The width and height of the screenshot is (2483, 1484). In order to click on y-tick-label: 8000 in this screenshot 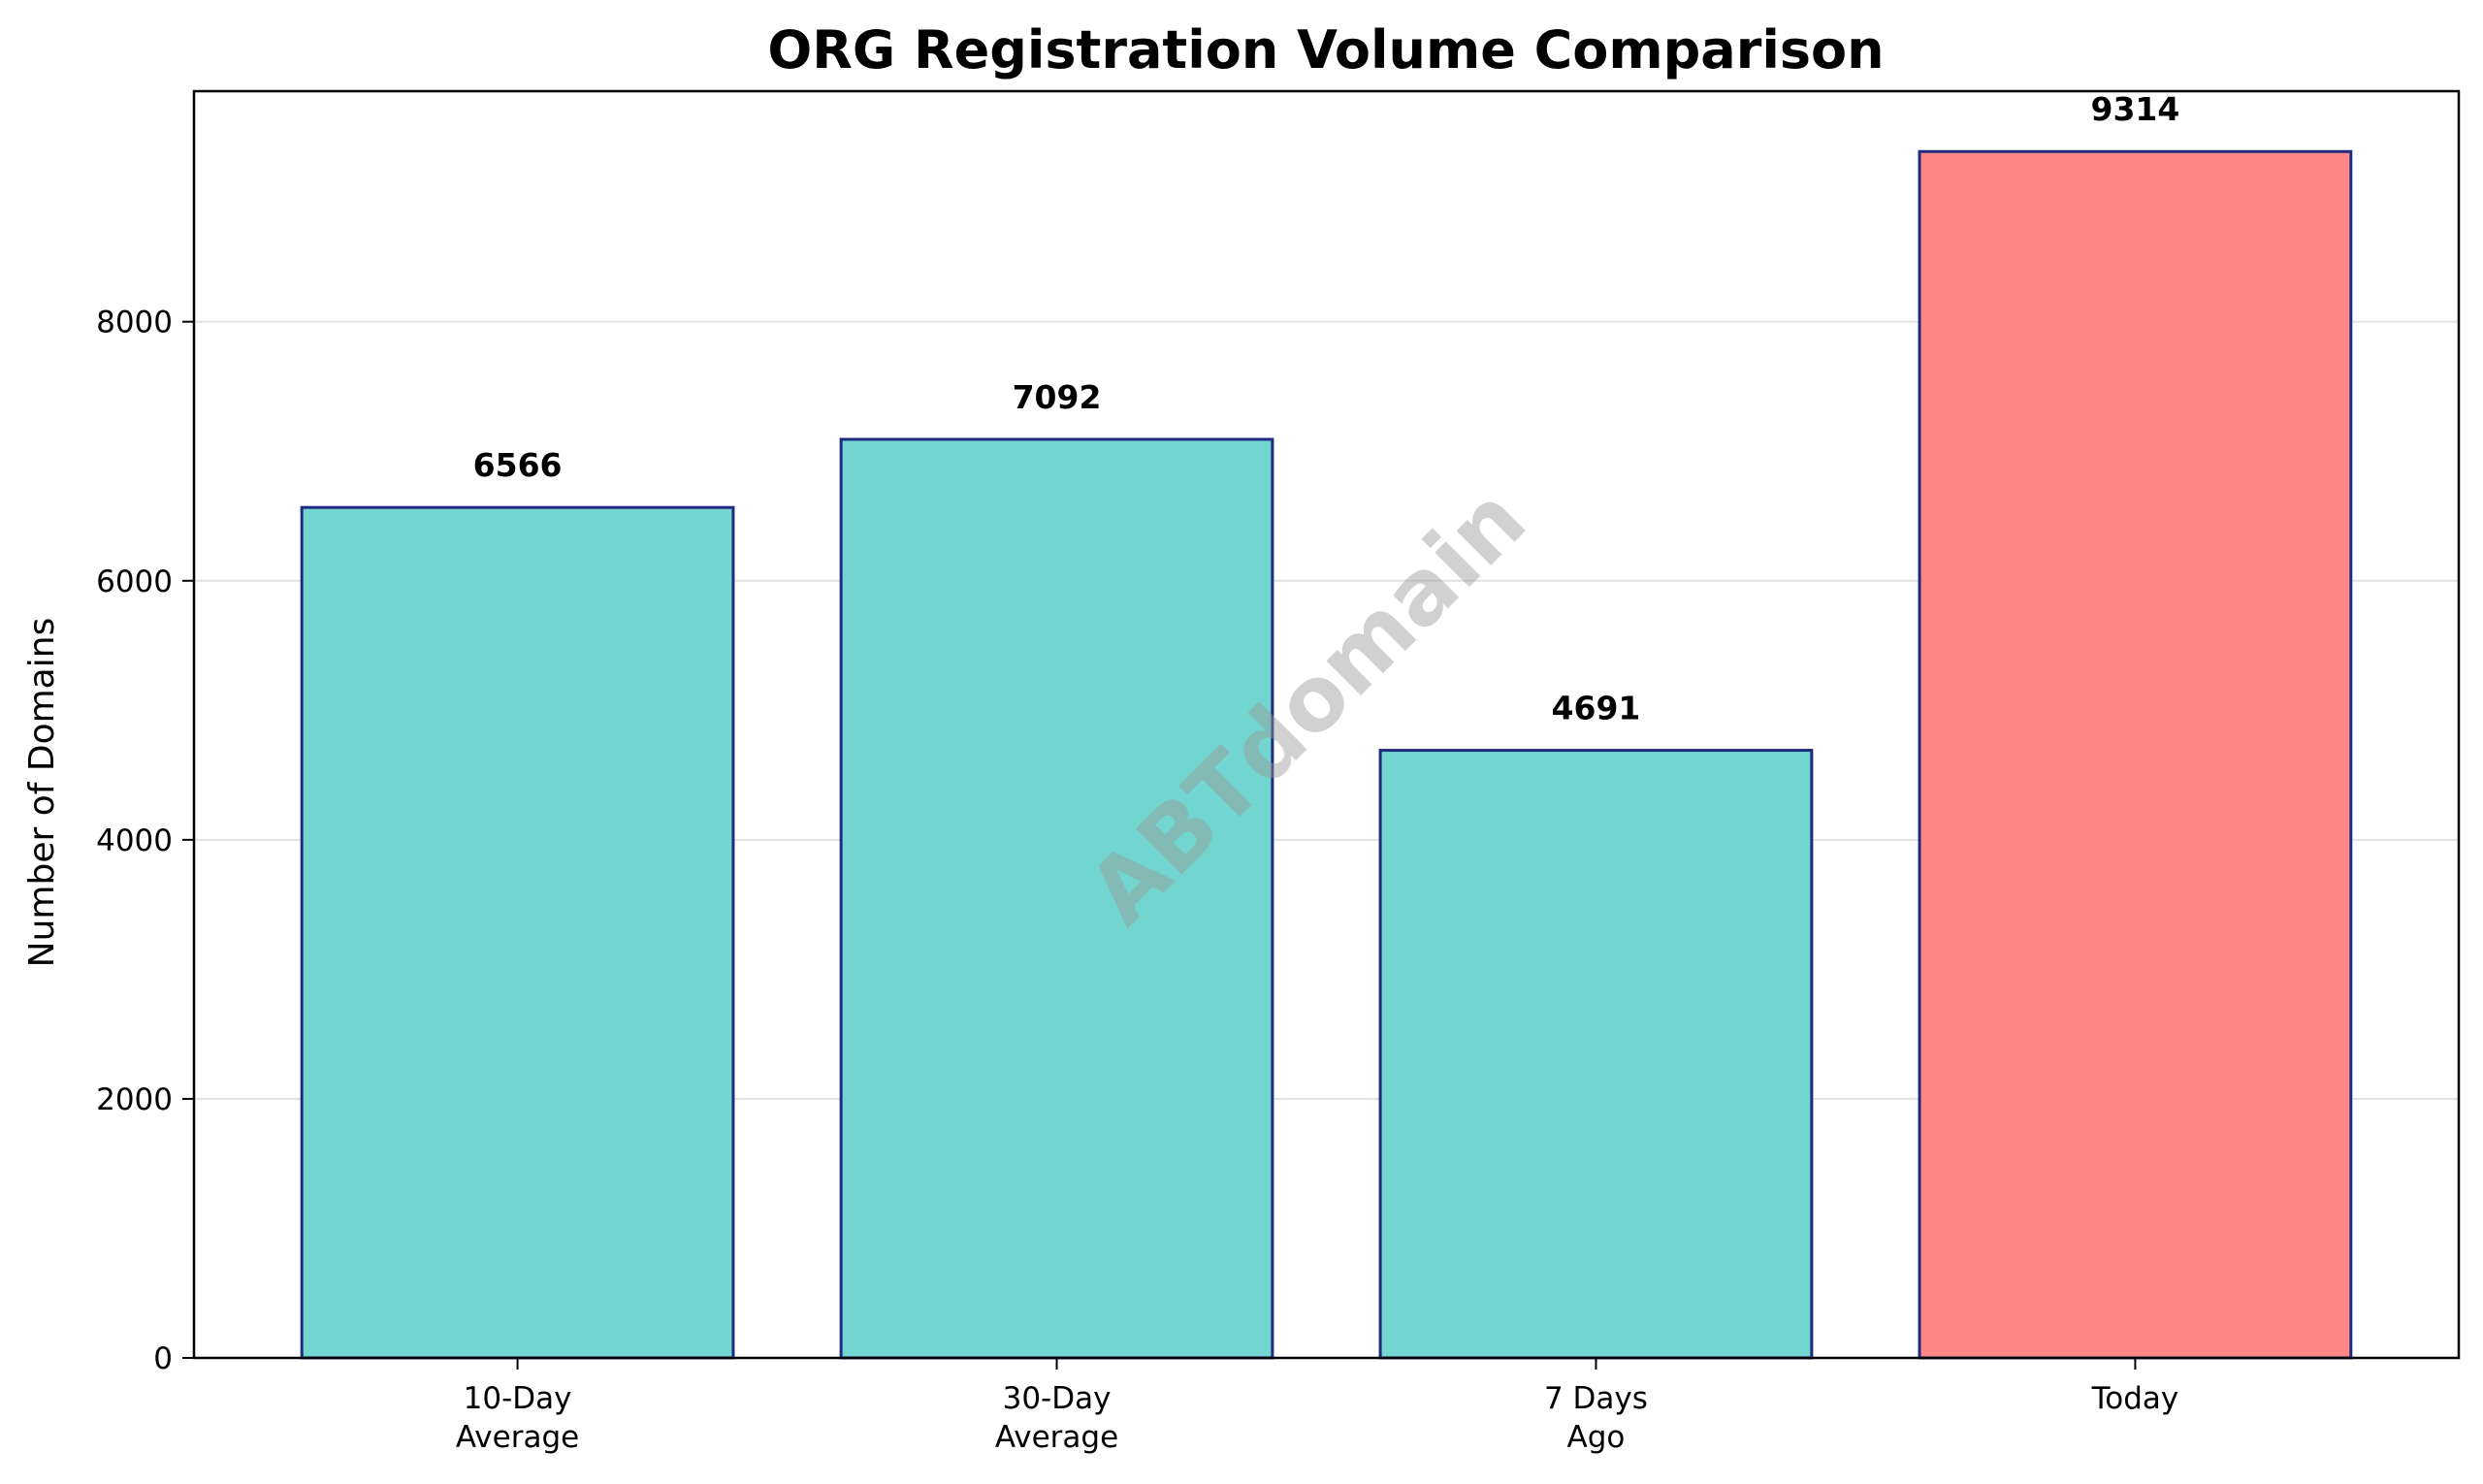, I will do `click(134, 323)`.